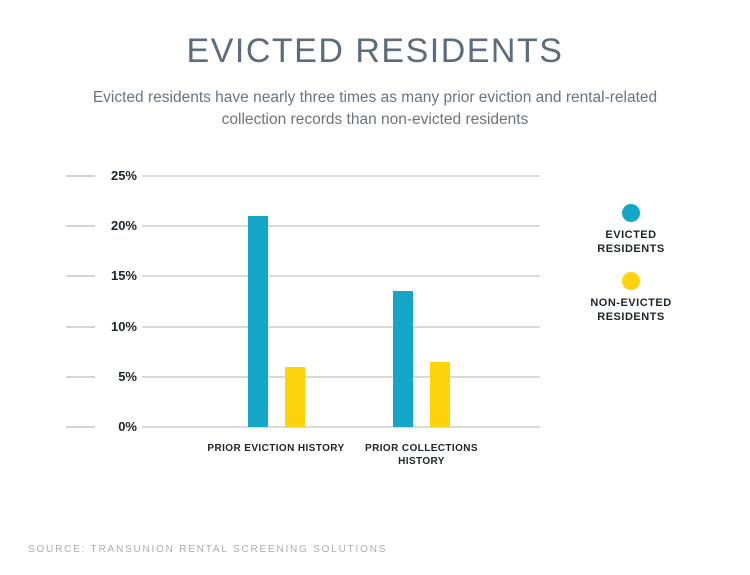 The height and width of the screenshot is (575, 750). I want to click on y-tick-label: 20%, so click(123, 226).